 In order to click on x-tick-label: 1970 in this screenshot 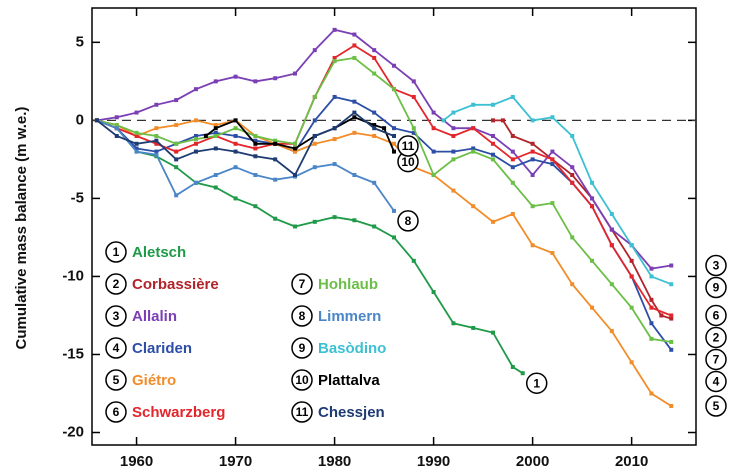, I will do `click(235, 461)`.